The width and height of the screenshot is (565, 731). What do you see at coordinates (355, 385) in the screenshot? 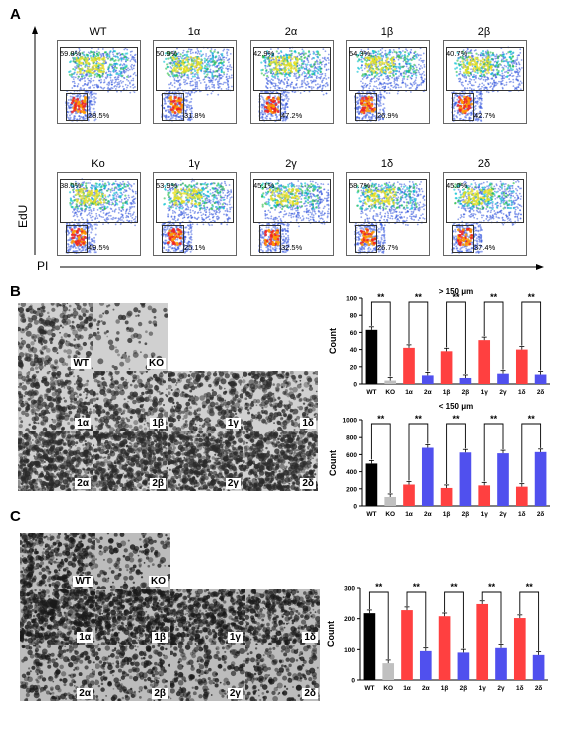
I see `y-tick-label: 0` at bounding box center [355, 385].